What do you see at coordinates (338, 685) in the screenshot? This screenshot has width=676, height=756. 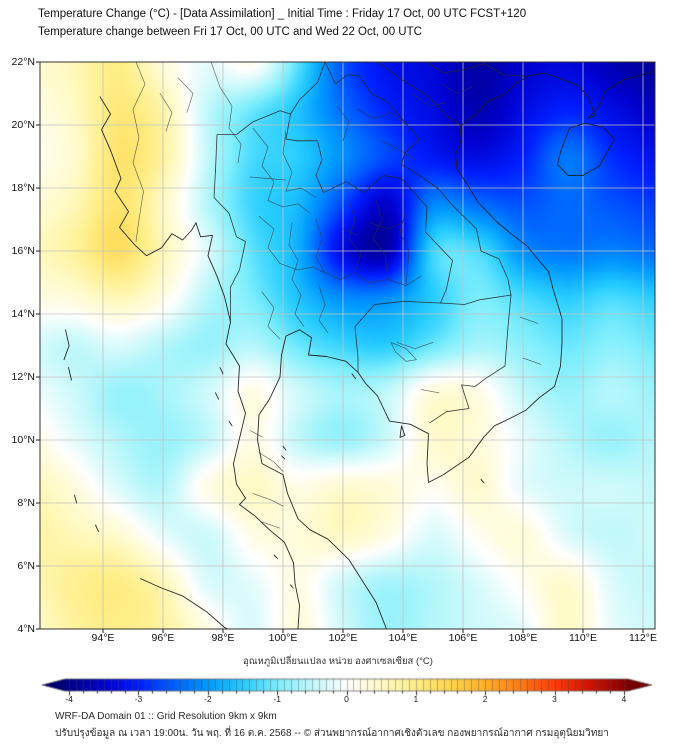 I see `colorbar-canvas` at bounding box center [338, 685].